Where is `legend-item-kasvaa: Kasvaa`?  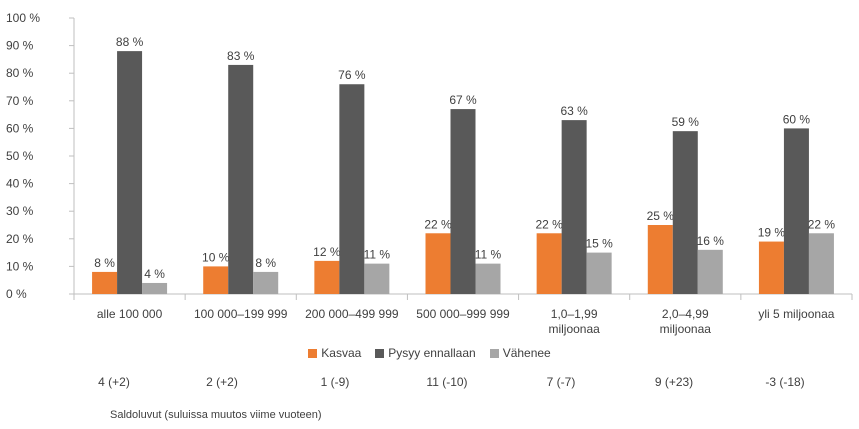
legend-item-kasvaa: Kasvaa is located at coordinates (334, 353).